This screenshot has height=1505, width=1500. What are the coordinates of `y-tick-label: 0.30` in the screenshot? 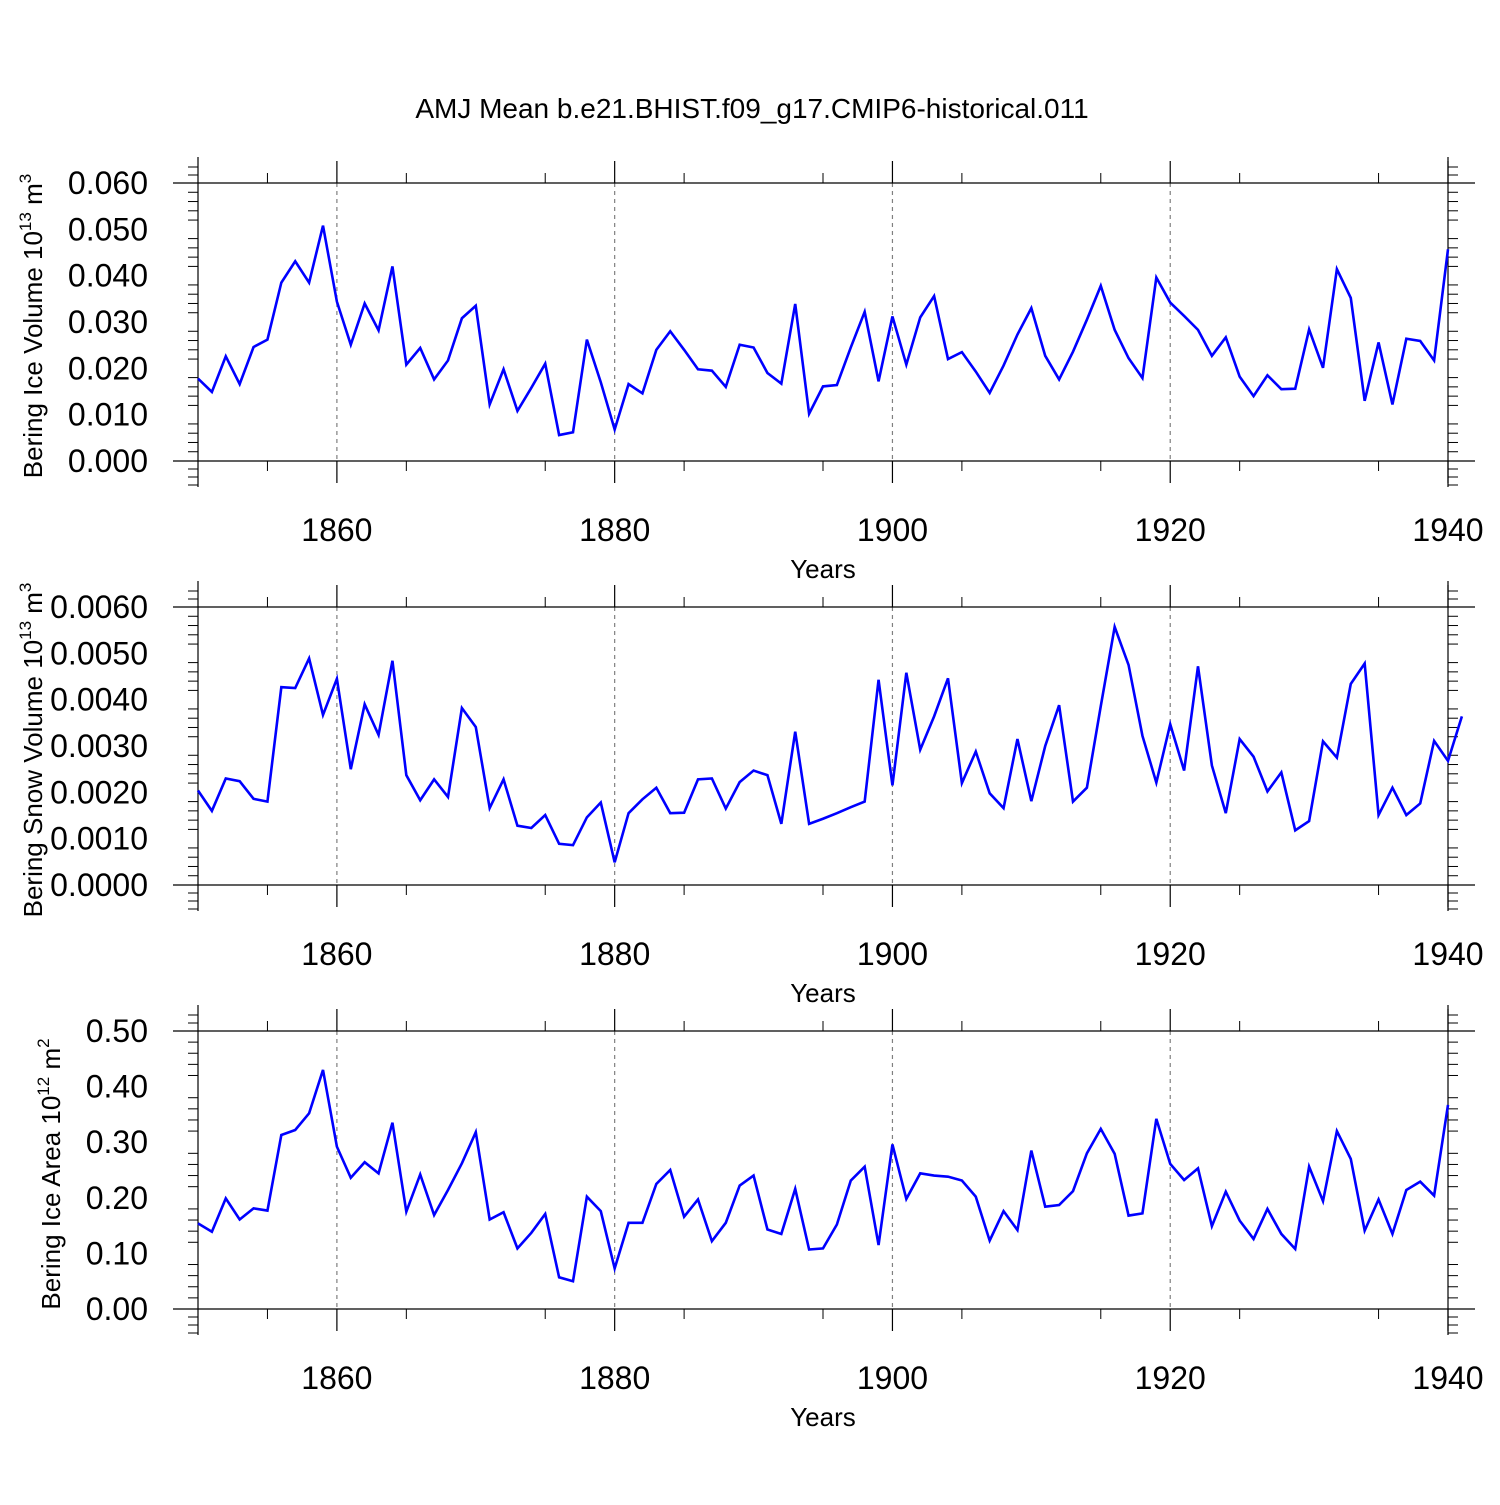 It's located at (117, 1142).